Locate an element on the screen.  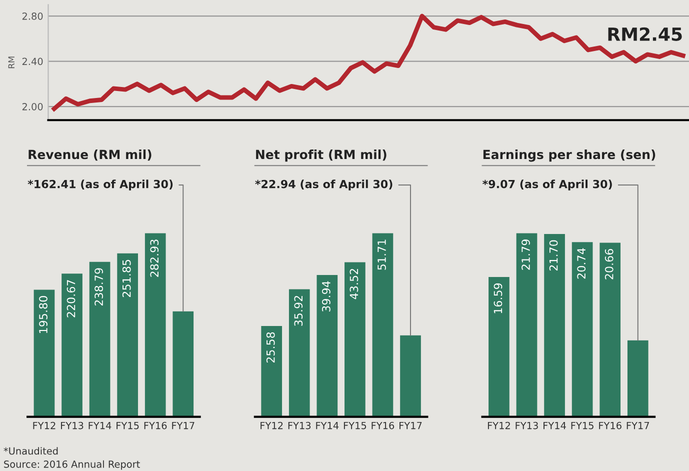
data-label: 51.71 is located at coordinates (382, 255).